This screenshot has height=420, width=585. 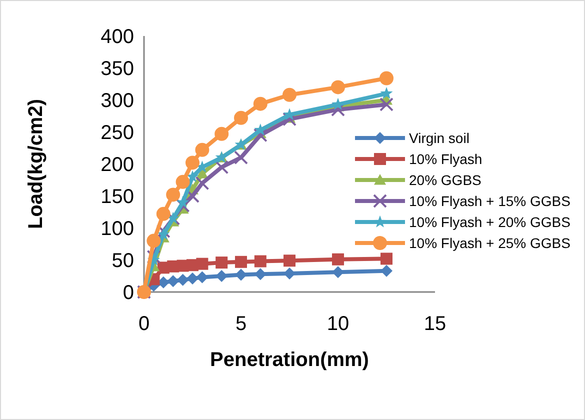 I want to click on y-tick-label: 150, so click(x=117, y=197).